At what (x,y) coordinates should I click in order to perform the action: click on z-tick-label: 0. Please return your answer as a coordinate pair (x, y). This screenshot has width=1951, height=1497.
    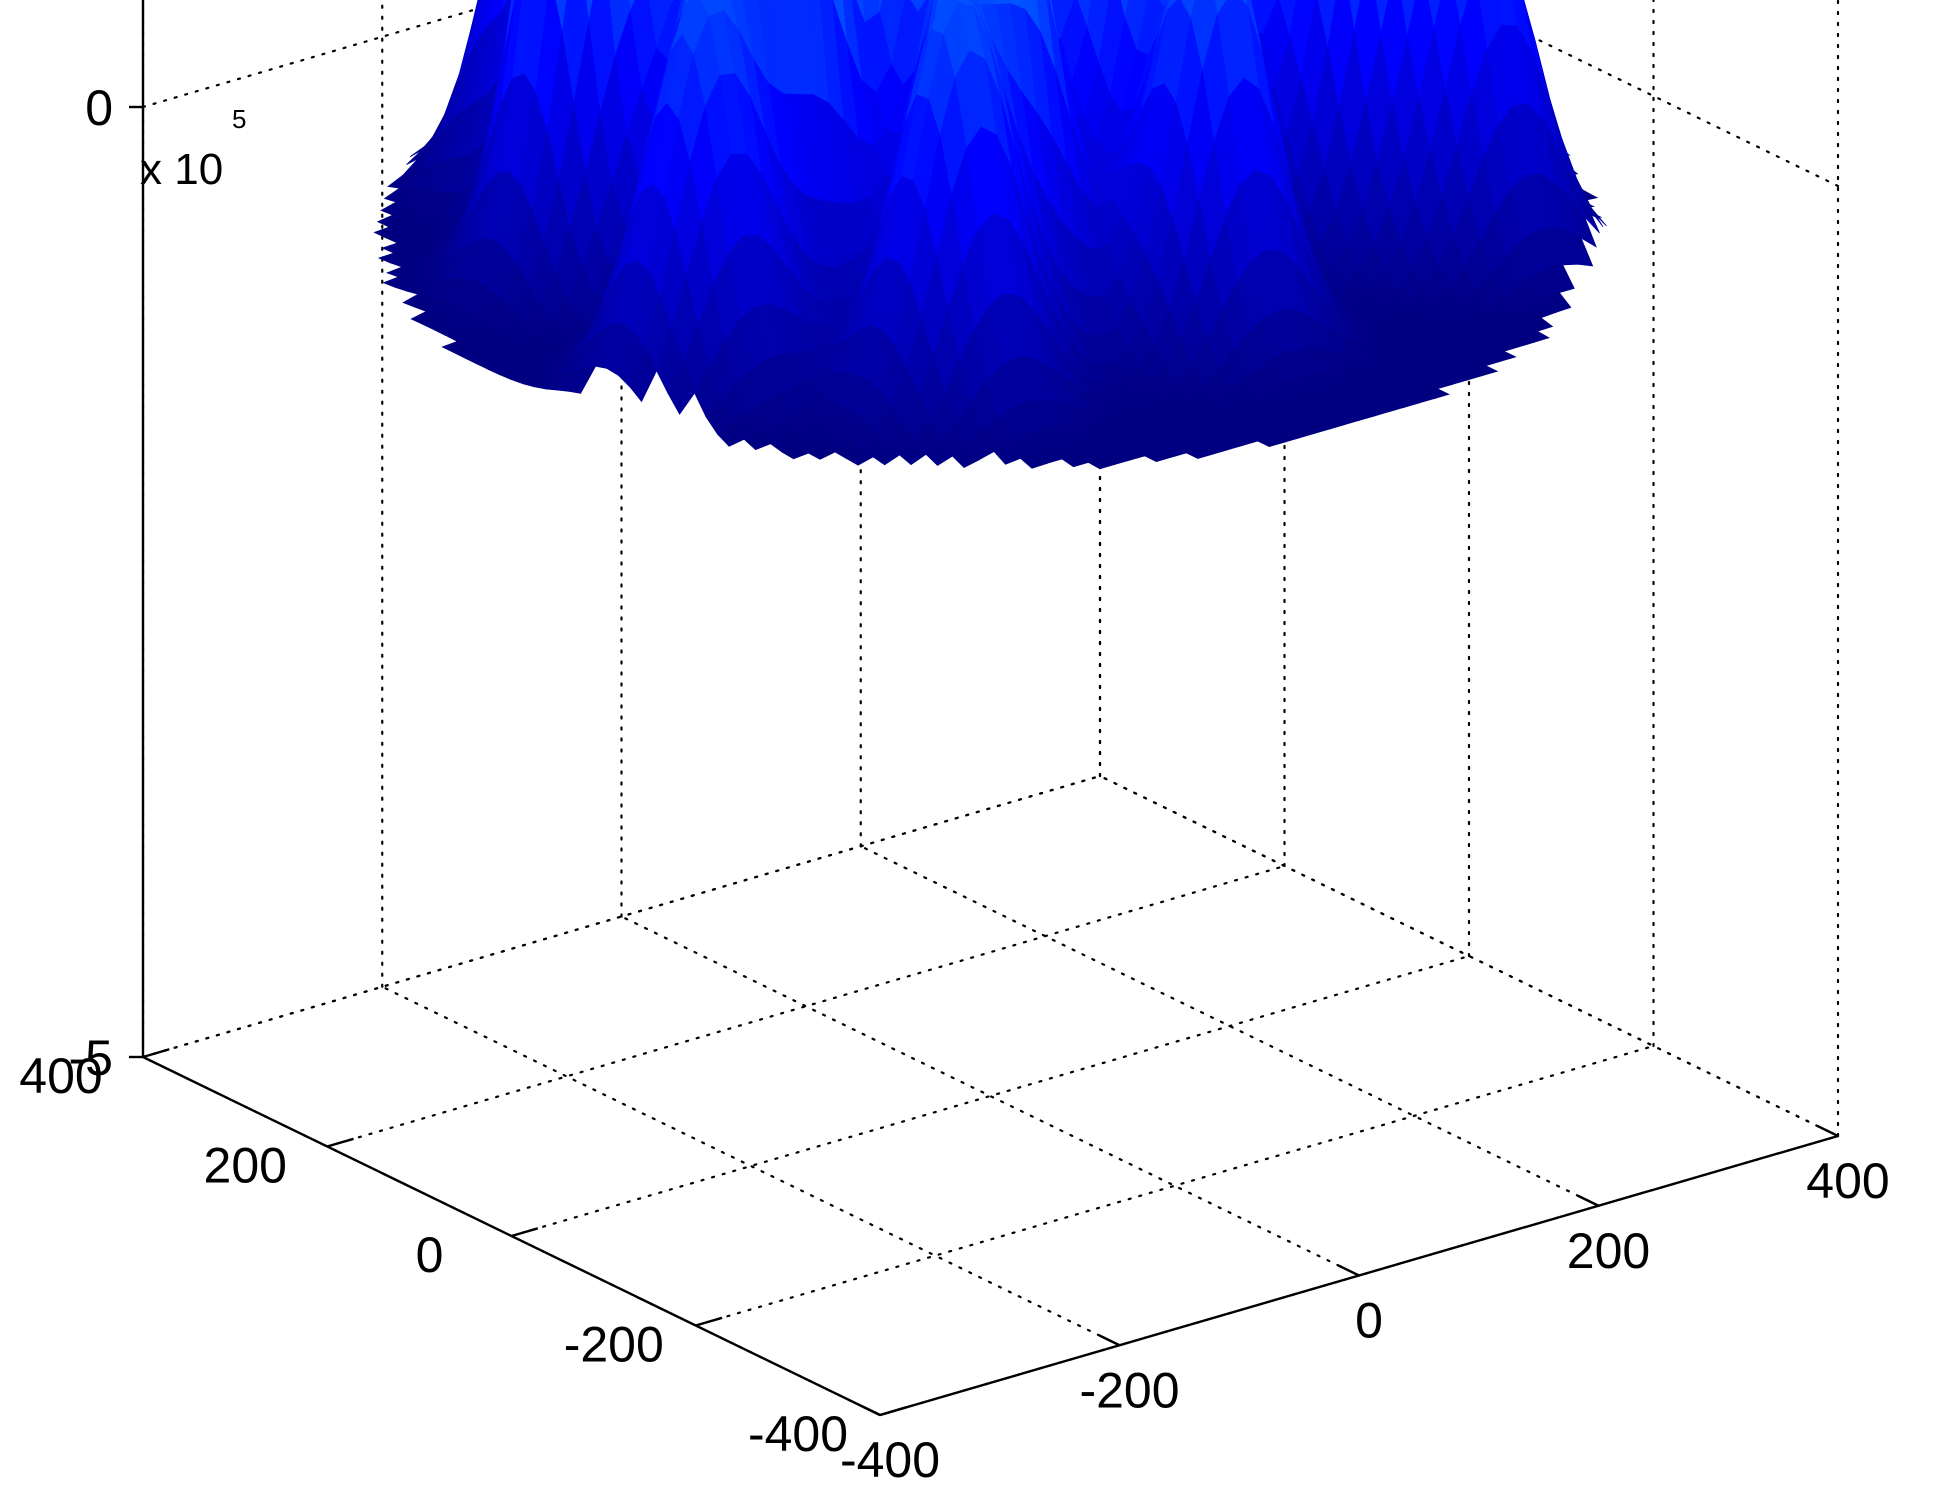
    Looking at the image, I should click on (99, 108).